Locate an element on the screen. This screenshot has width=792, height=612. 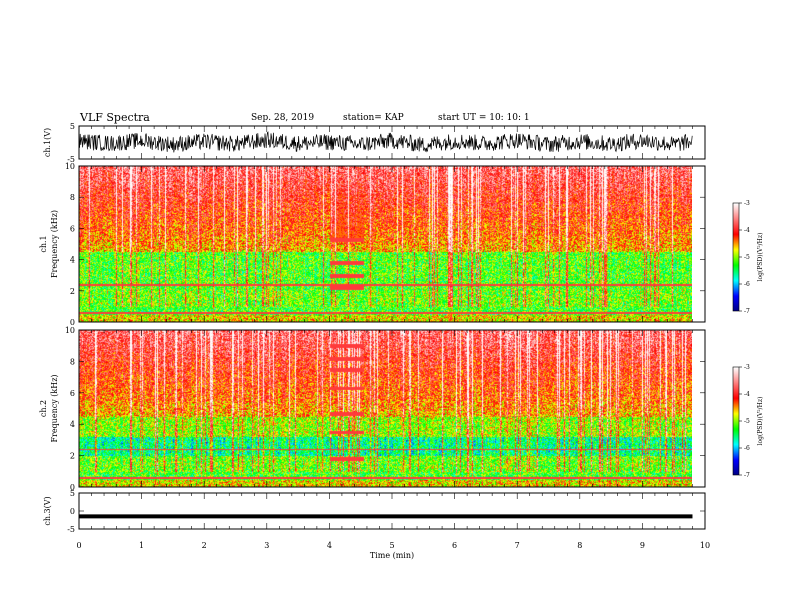
x-tick-label: 2 is located at coordinates (204, 545).